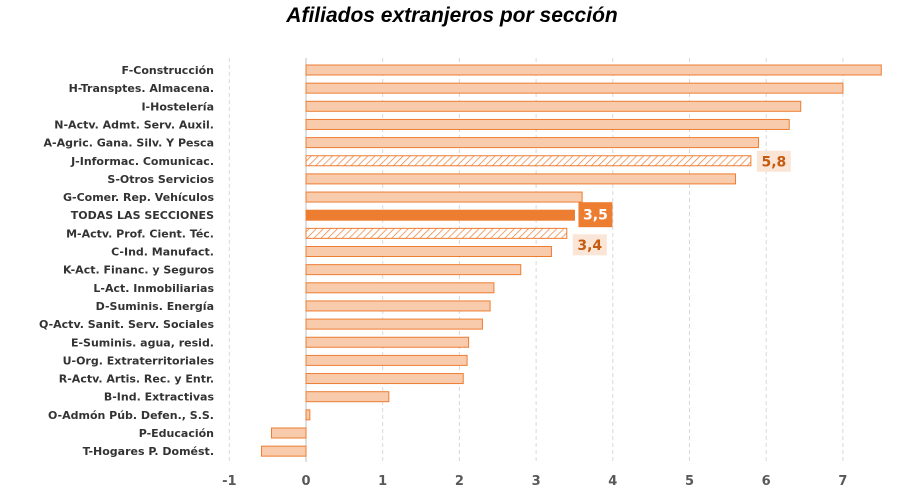 Image resolution: width=904 pixels, height=503 pixels. What do you see at coordinates (142, 215) in the screenshot?
I see `category-label: TODAS LAS SECCIONES` at bounding box center [142, 215].